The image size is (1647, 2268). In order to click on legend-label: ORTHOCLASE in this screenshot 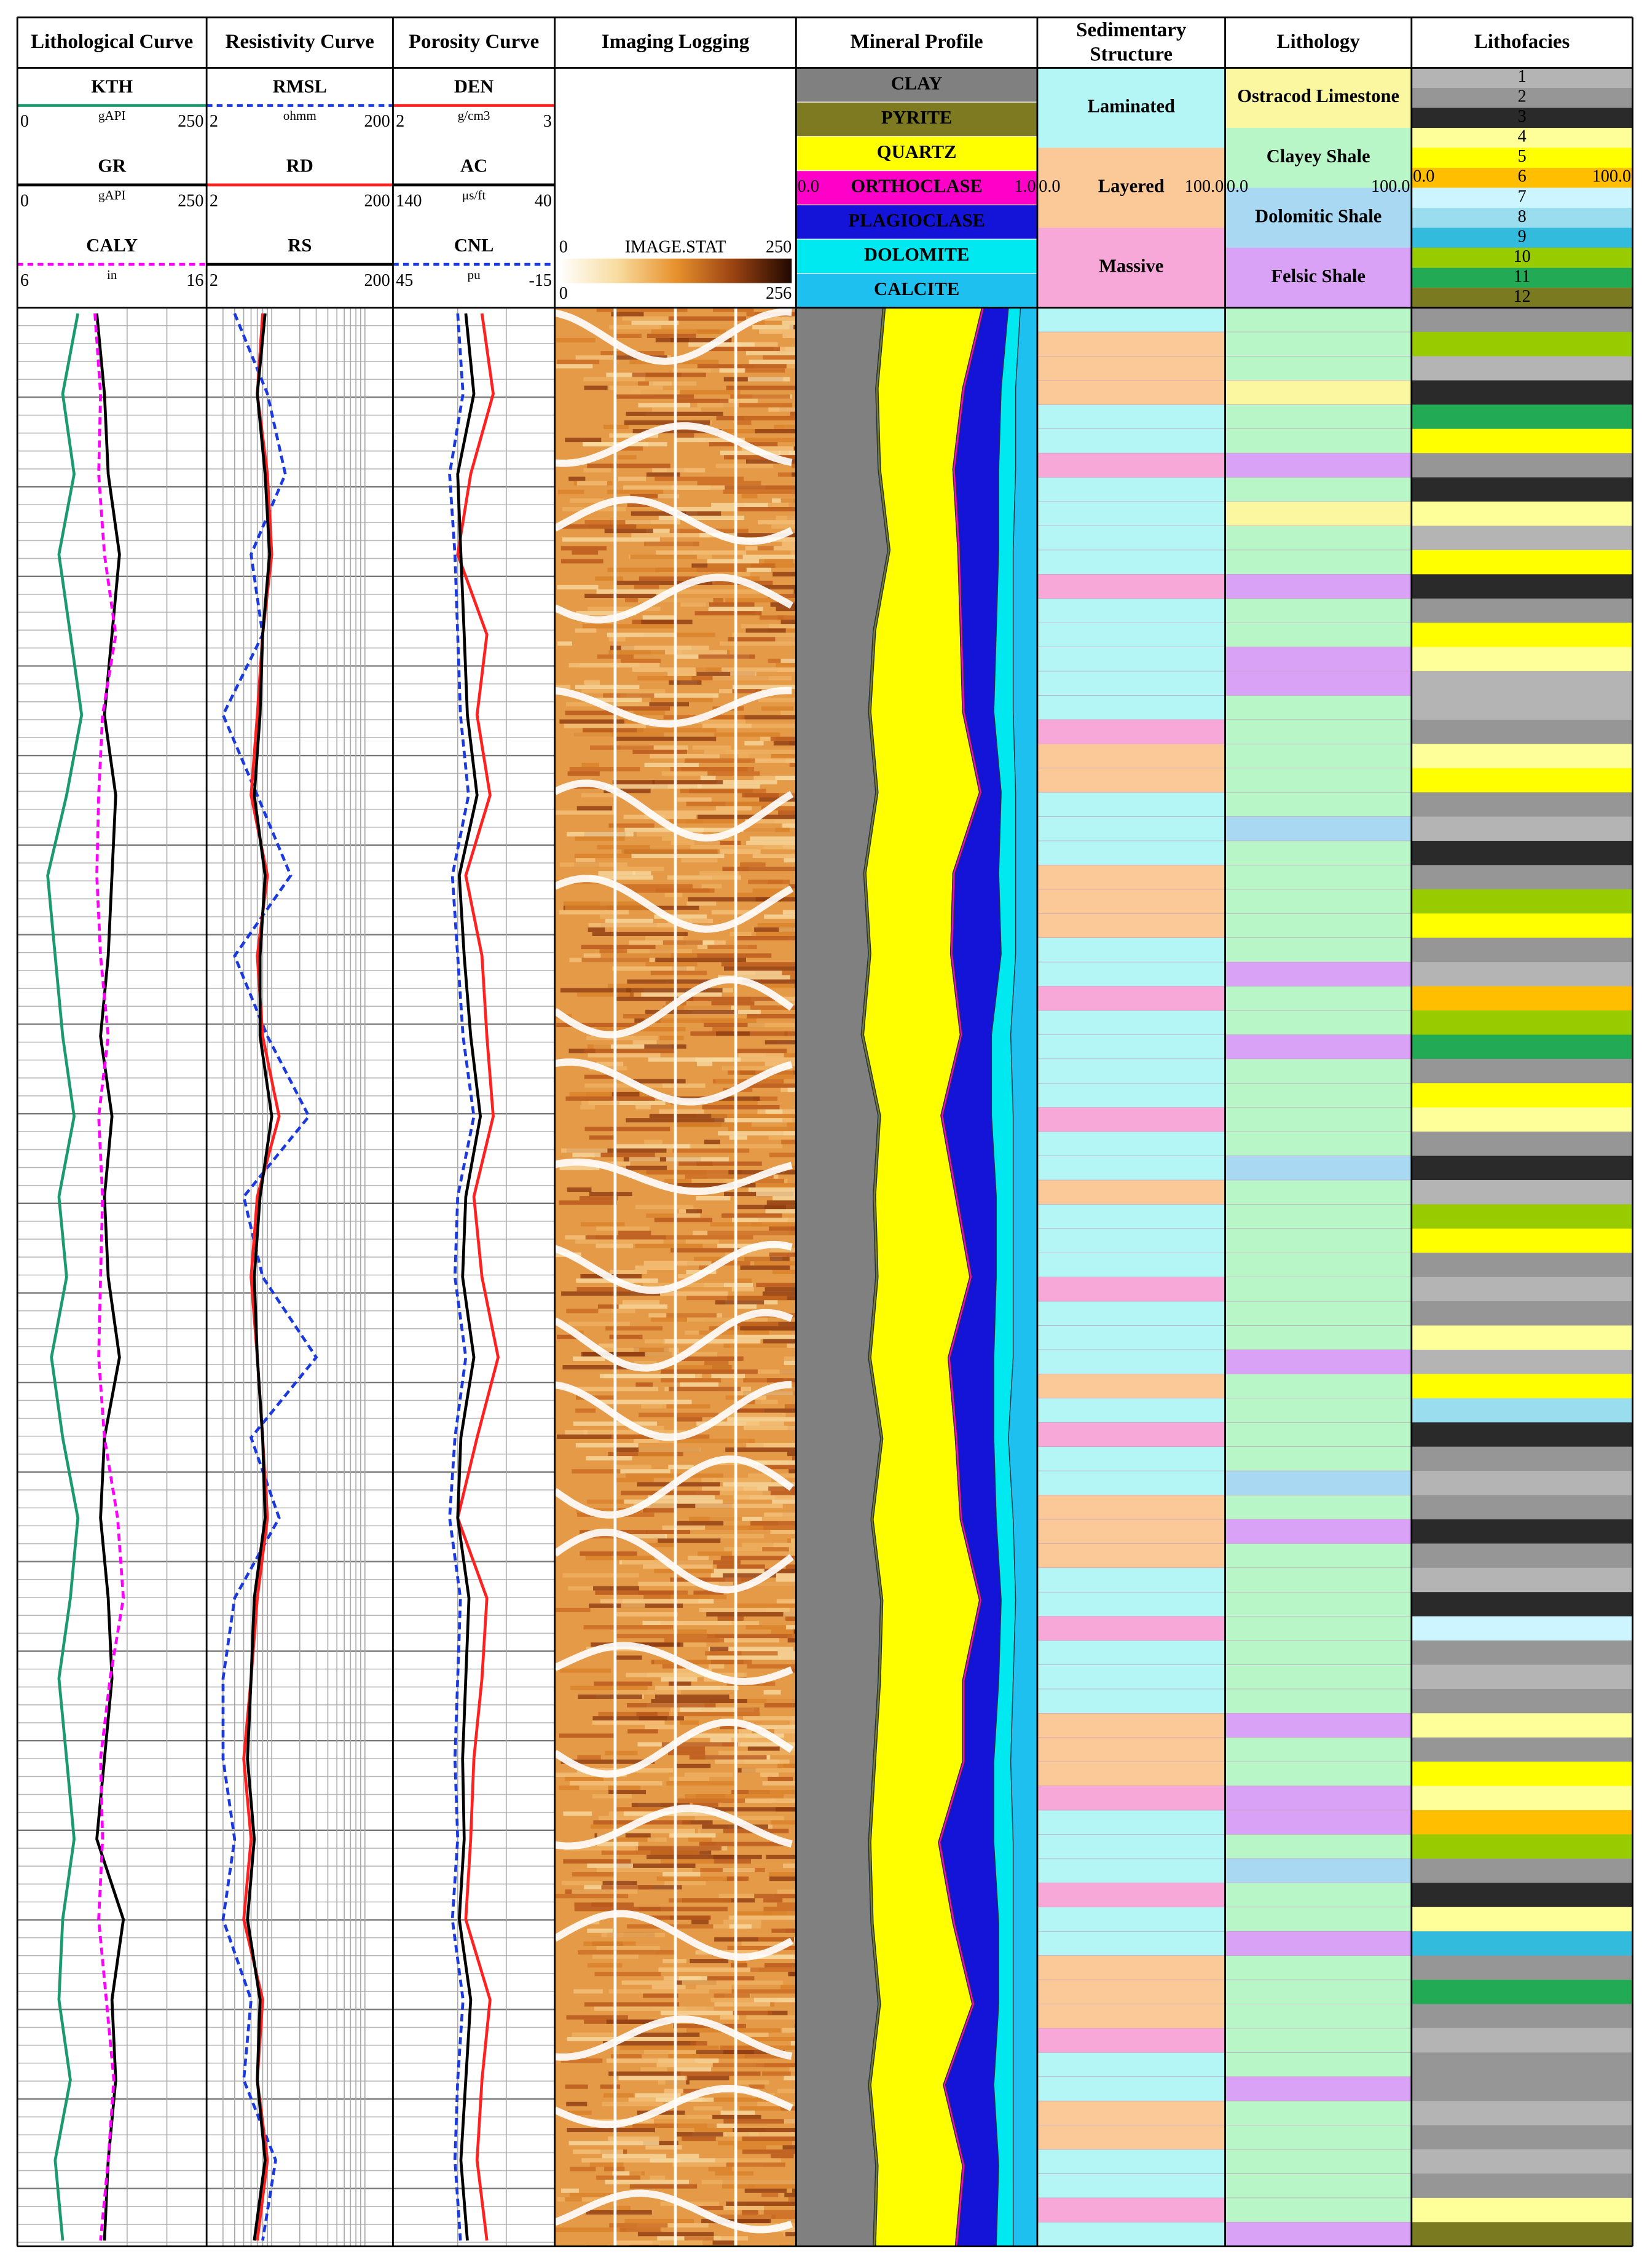, I will do `click(917, 186)`.